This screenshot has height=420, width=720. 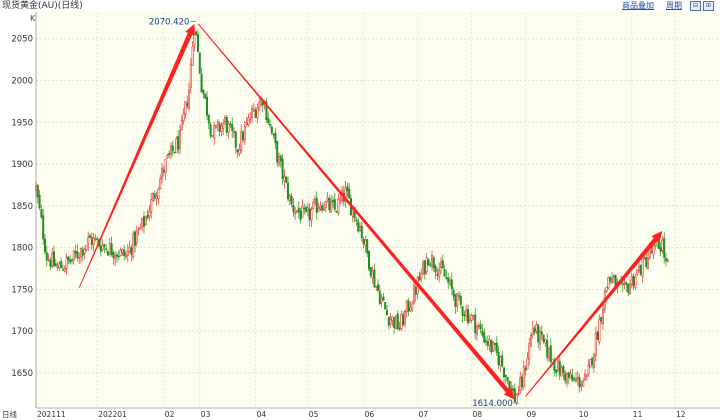 What do you see at coordinates (638, 5) in the screenshot?
I see `overlay-commodity-link: 商品叠加` at bounding box center [638, 5].